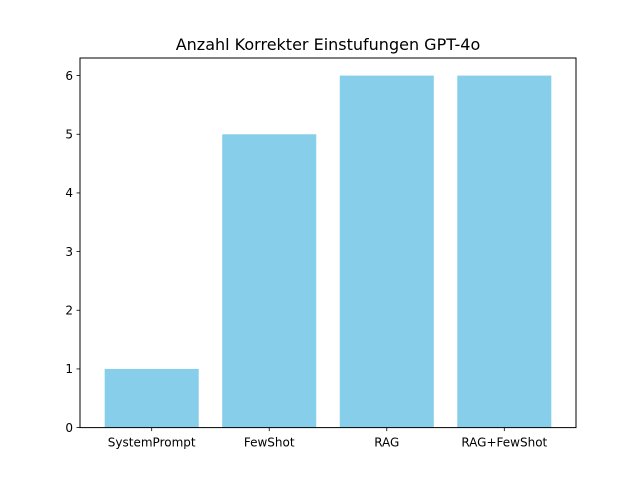 The image size is (640, 480). What do you see at coordinates (69, 311) in the screenshot?
I see `y-tick-label: 2` at bounding box center [69, 311].